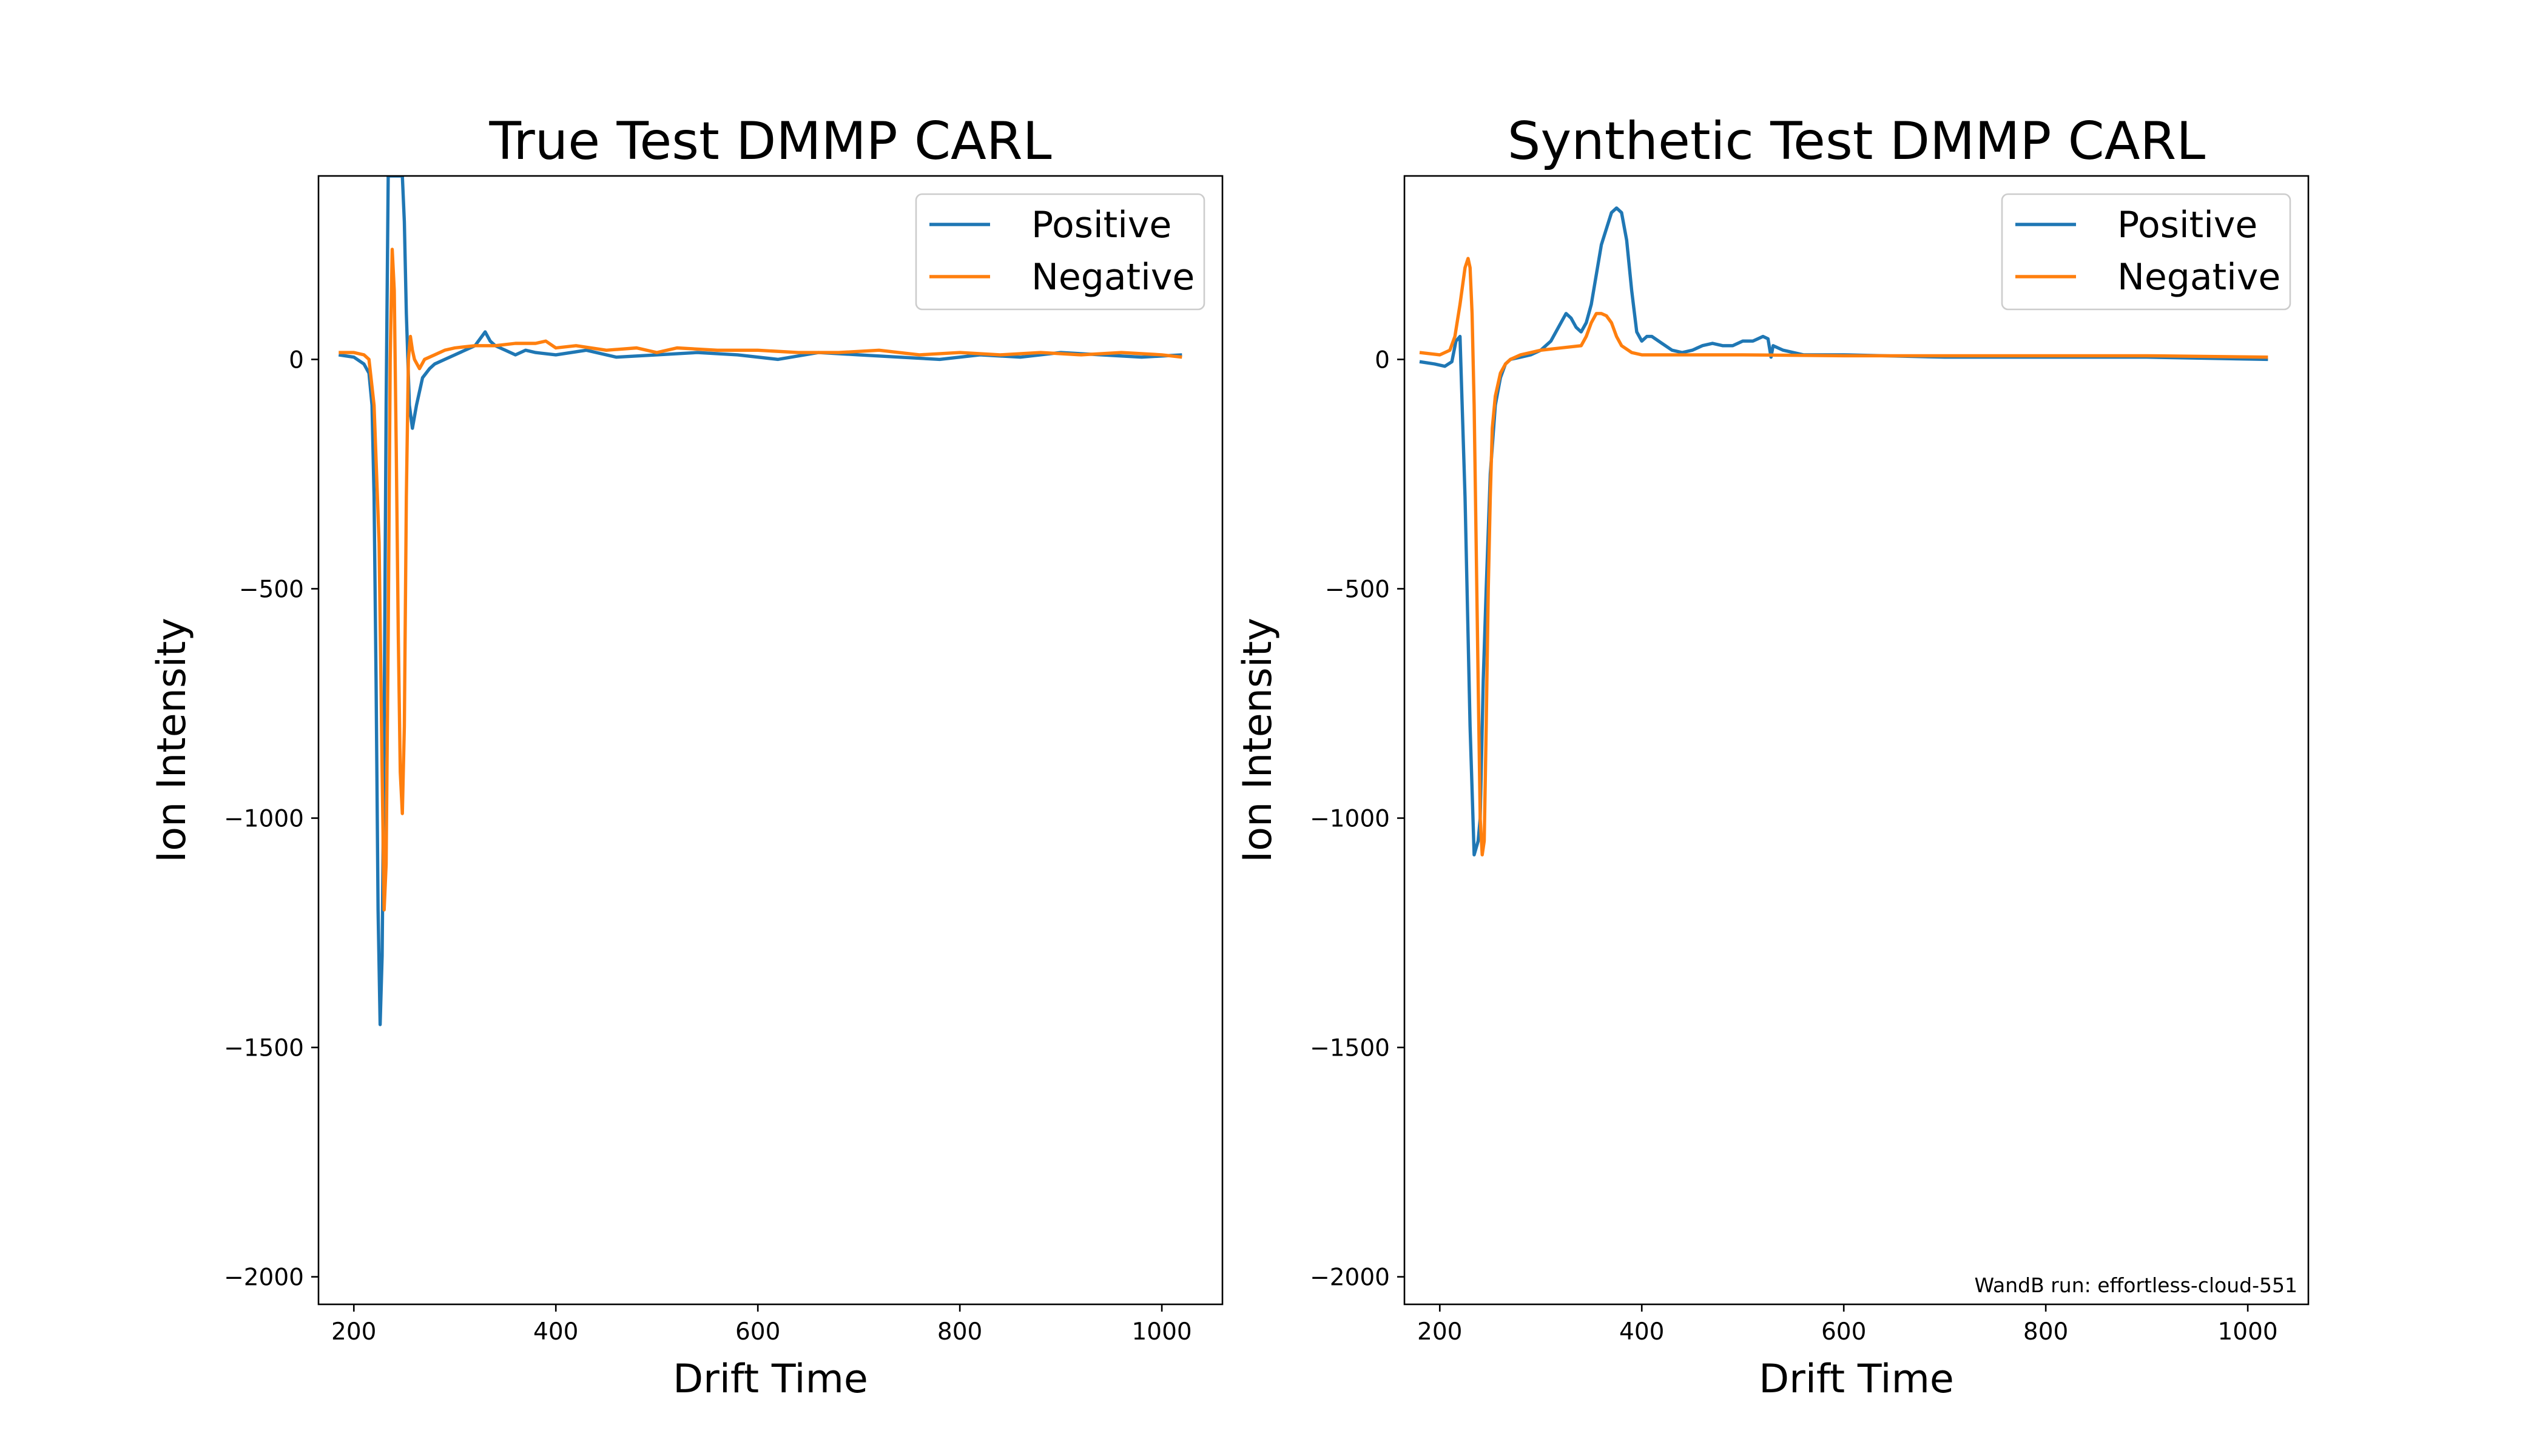  Describe the element at coordinates (172, 740) in the screenshot. I see `left-y-axis-label: Ion Intensity` at that location.